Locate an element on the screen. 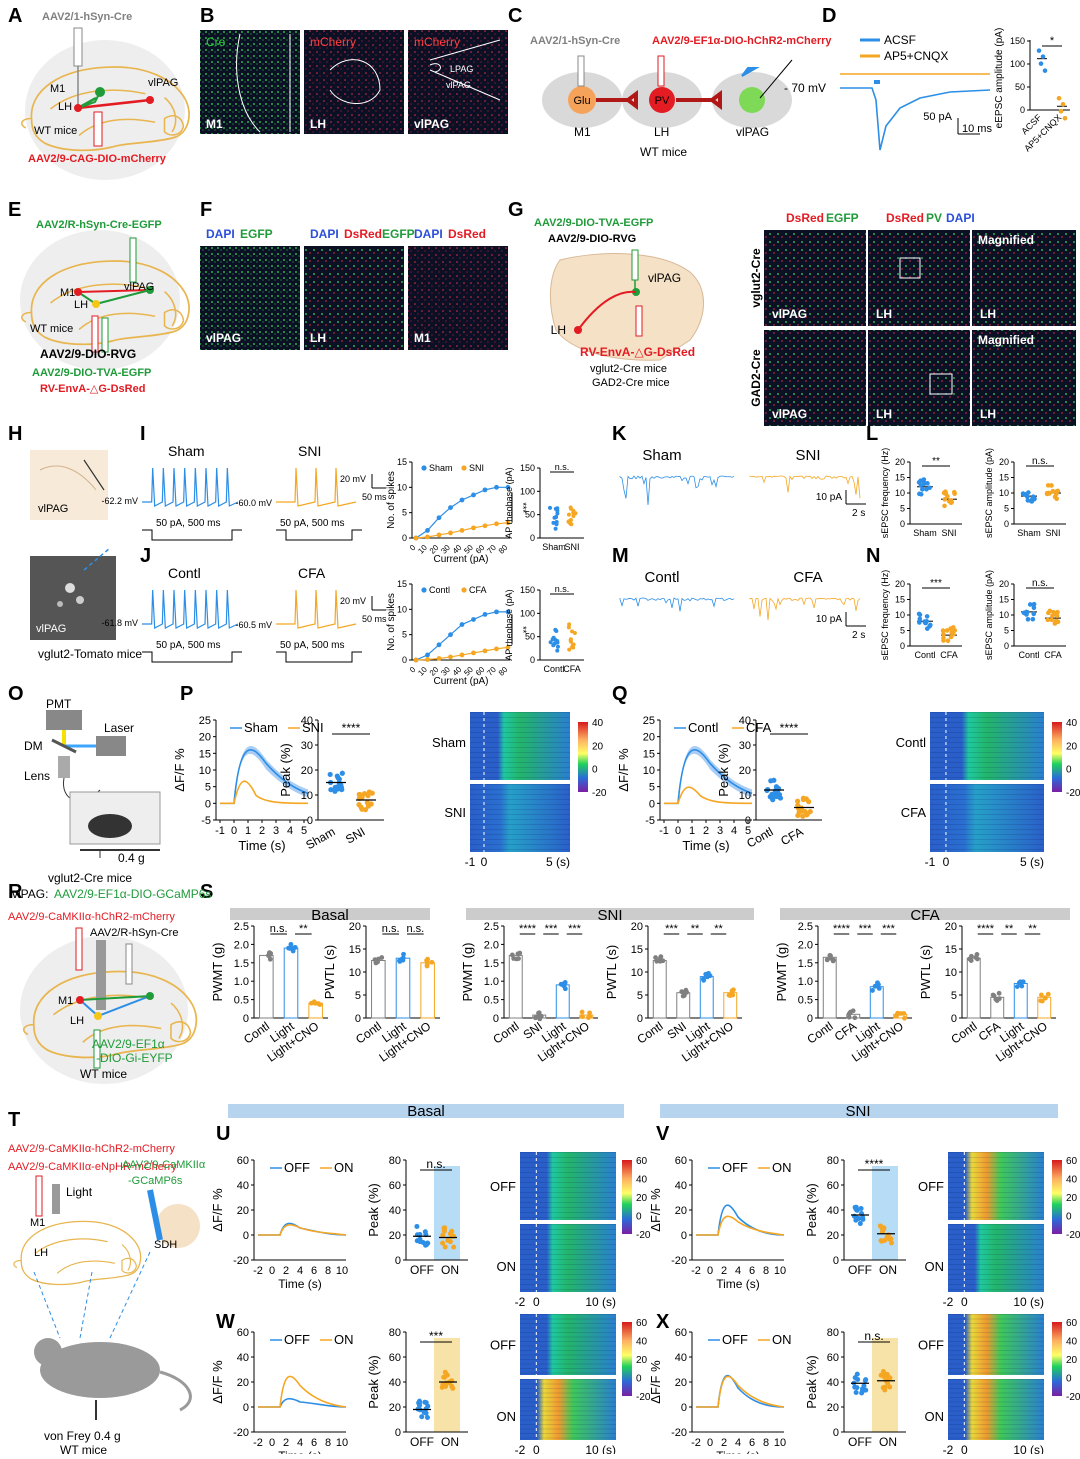  w-peak-tick-label: 80 is located at coordinates (395, 1333).